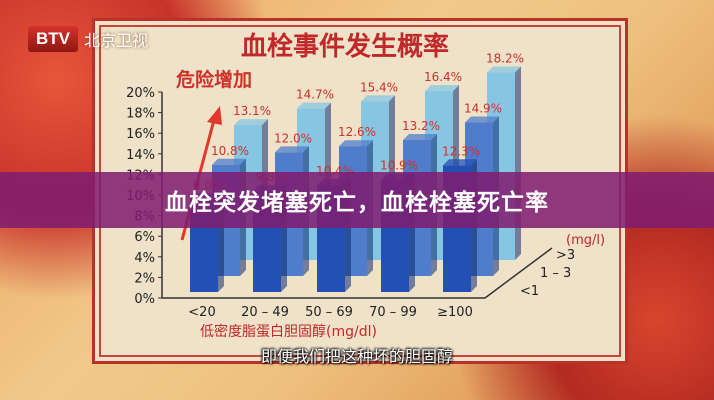  I want to click on y-tick-label: 6%, so click(144, 237).